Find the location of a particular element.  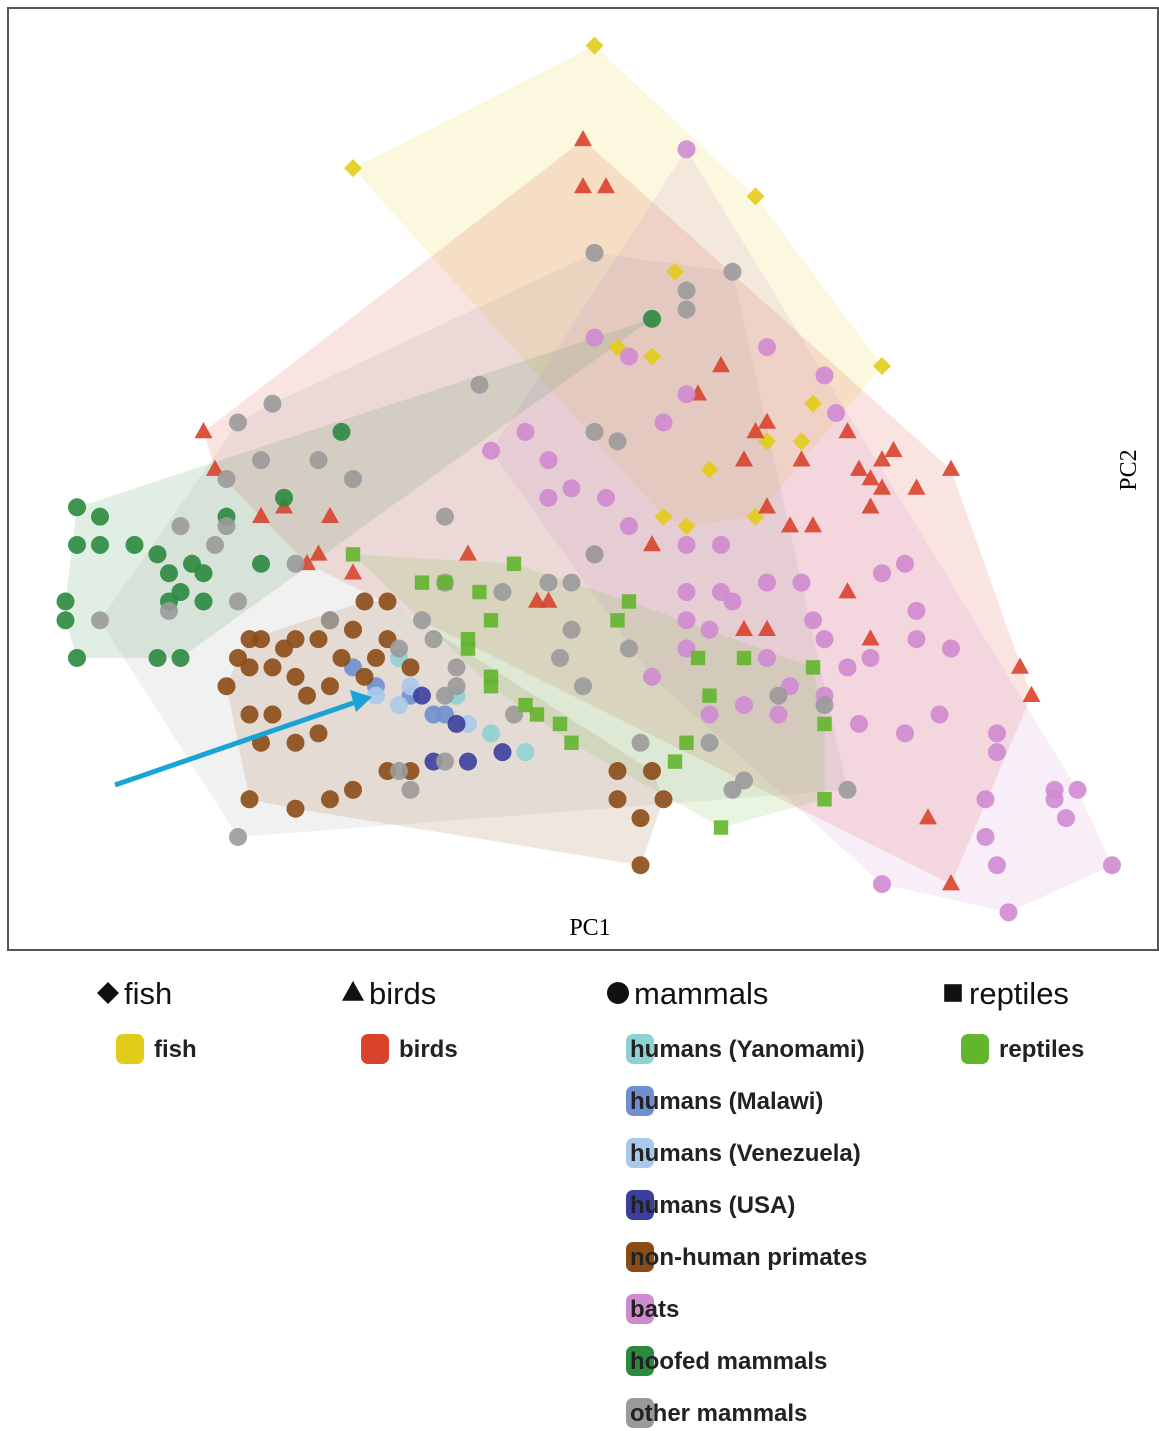

human-arrow is located at coordinates (238, 742).